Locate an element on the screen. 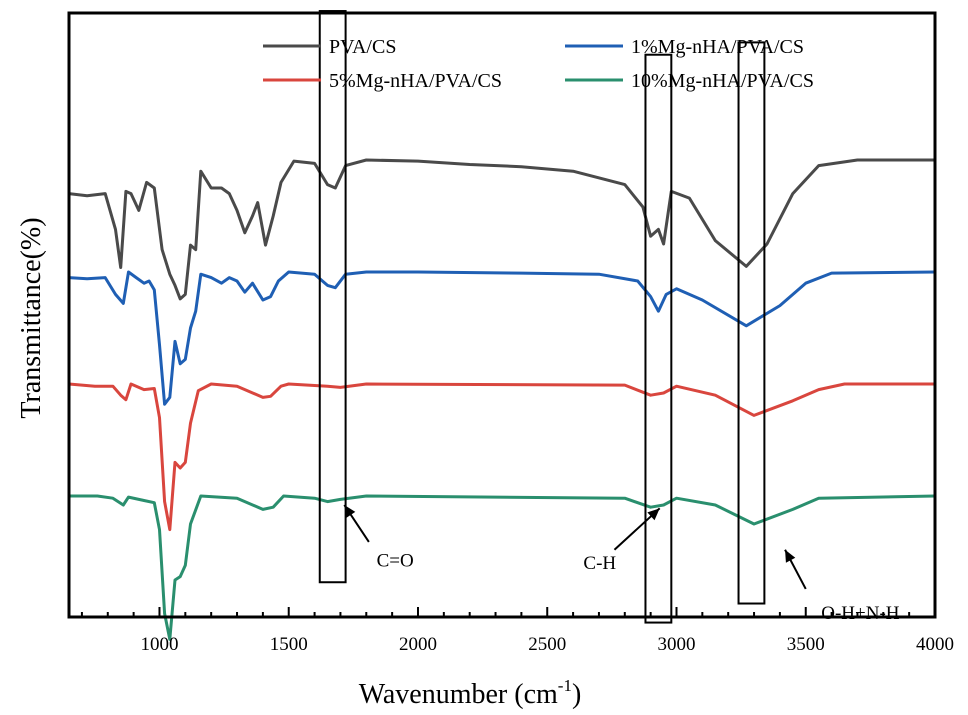 The height and width of the screenshot is (715, 968). x-axis-label-sup: -1 is located at coordinates (565, 685).